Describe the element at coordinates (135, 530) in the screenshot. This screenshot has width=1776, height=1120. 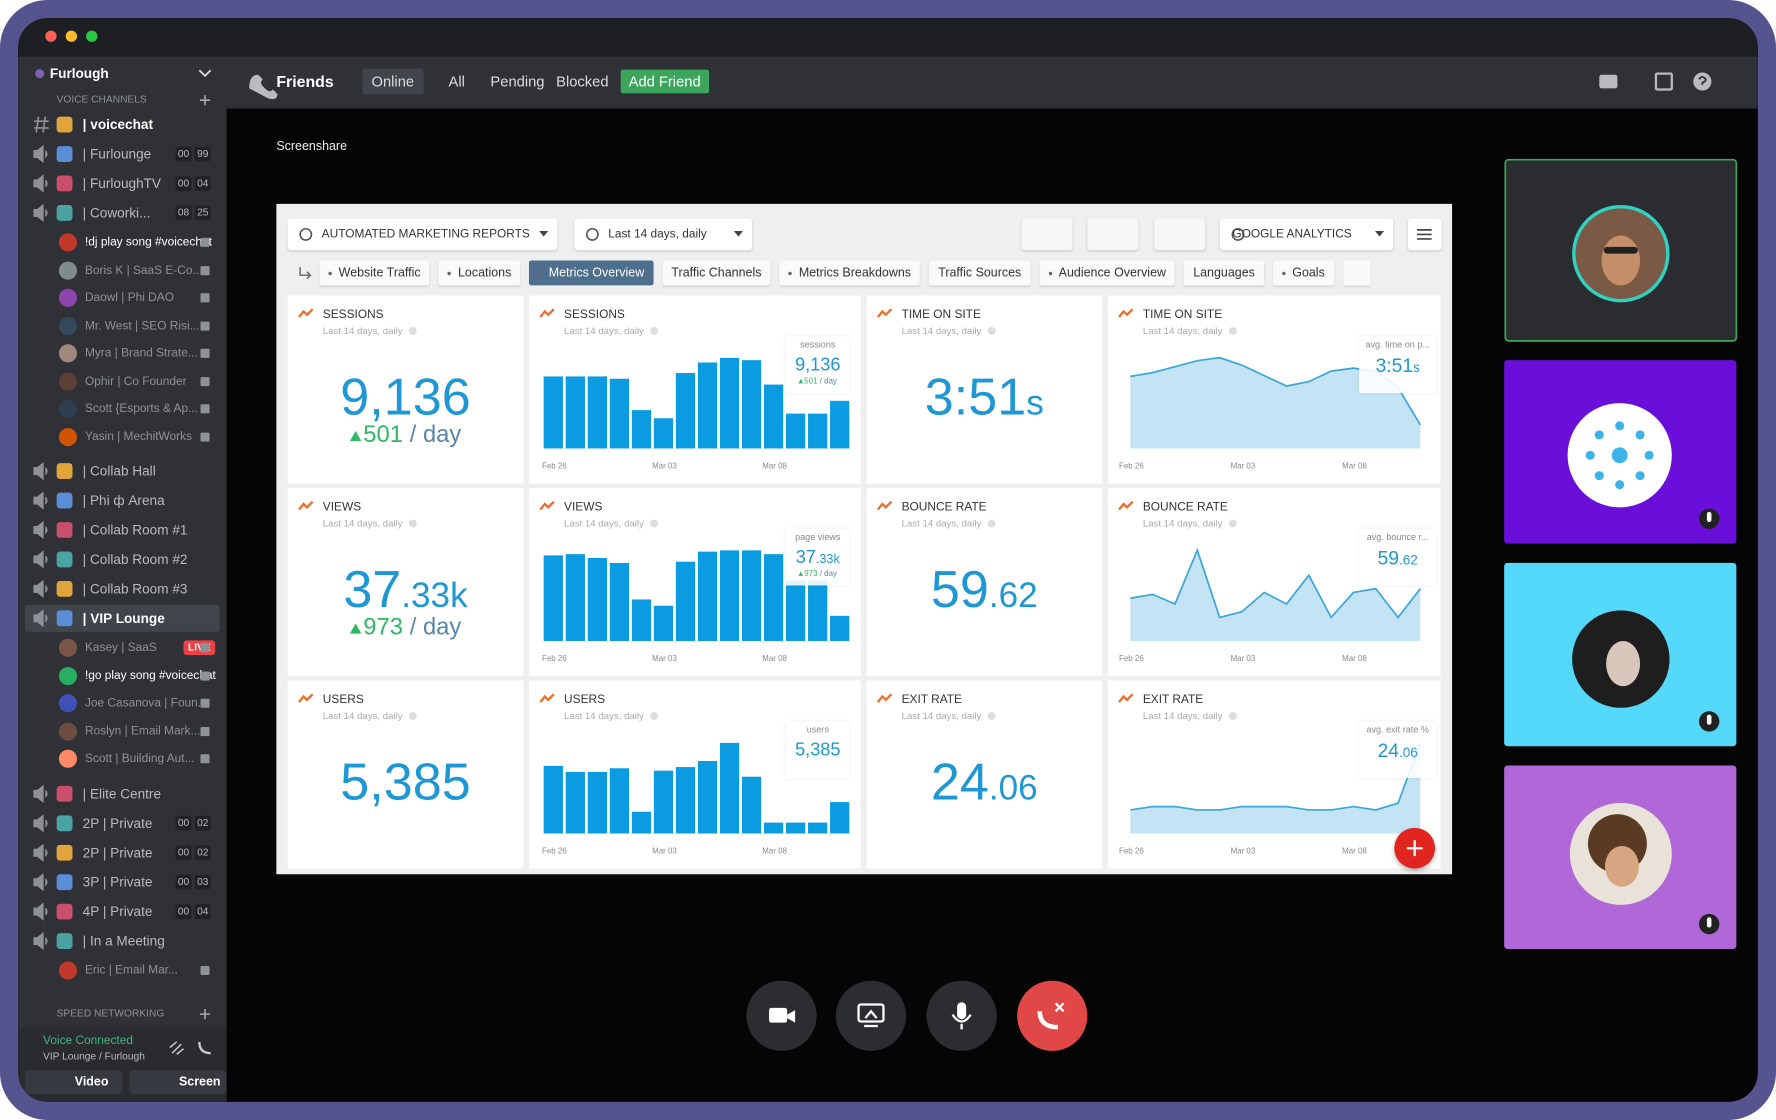
I see `channel-name: | Collab Room #1` at that location.